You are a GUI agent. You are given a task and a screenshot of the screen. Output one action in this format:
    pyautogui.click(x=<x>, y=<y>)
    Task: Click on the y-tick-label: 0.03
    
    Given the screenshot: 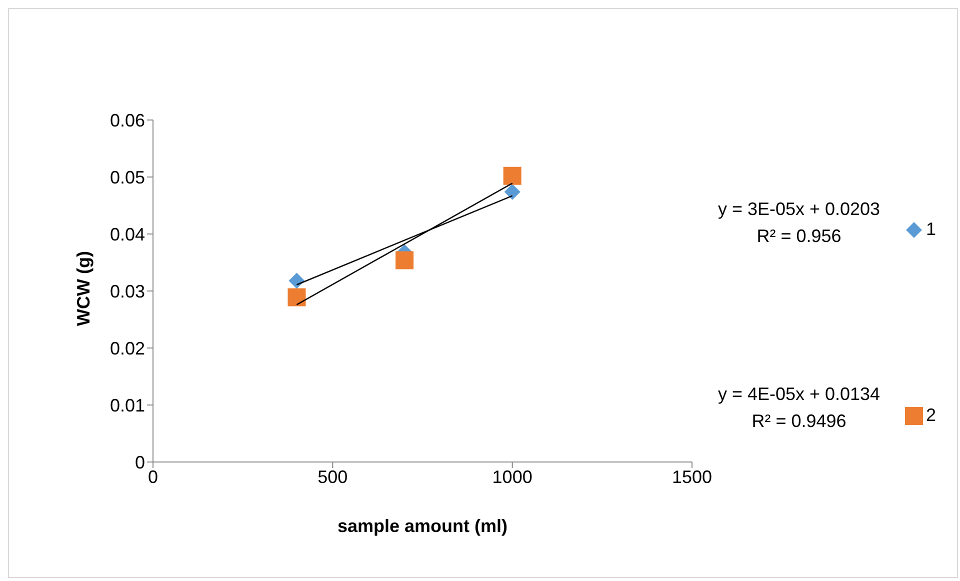 What is the action you would take?
    pyautogui.click(x=127, y=291)
    